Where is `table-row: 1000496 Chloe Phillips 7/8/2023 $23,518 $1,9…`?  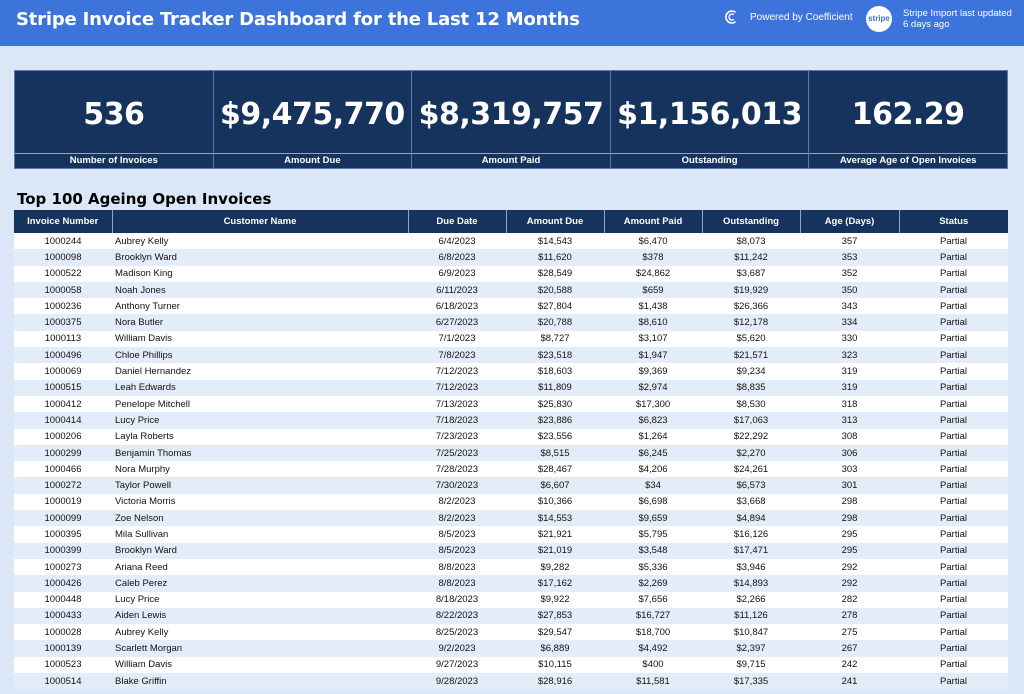 table-row: 1000496 Chloe Phillips 7/8/2023 $23,518 $1,9… is located at coordinates (511, 355).